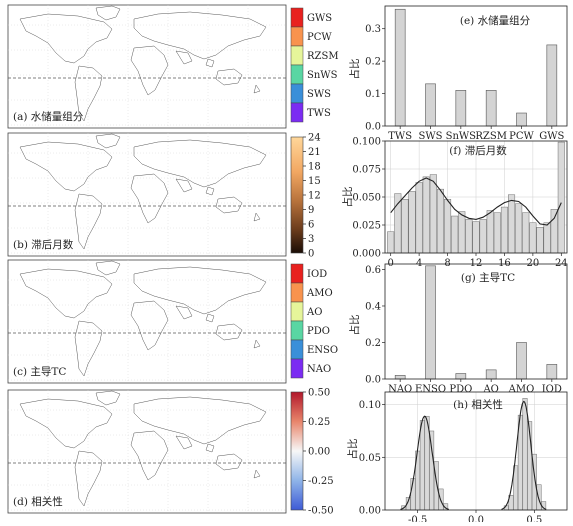  Describe the element at coordinates (148, 67) in the screenshot. I see `map-panel-a: (a) 水储量组分` at that location.